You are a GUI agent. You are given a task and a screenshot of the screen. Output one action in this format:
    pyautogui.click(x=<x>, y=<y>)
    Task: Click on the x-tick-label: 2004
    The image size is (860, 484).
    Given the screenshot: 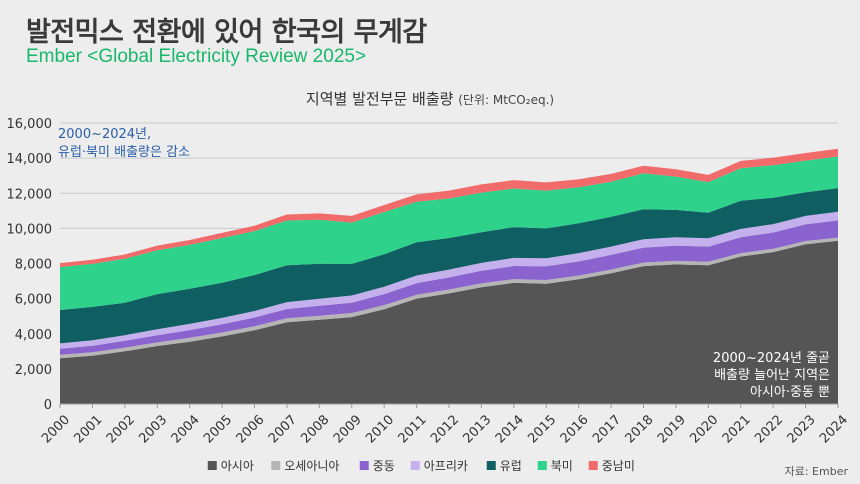 What is the action you would take?
    pyautogui.click(x=186, y=429)
    